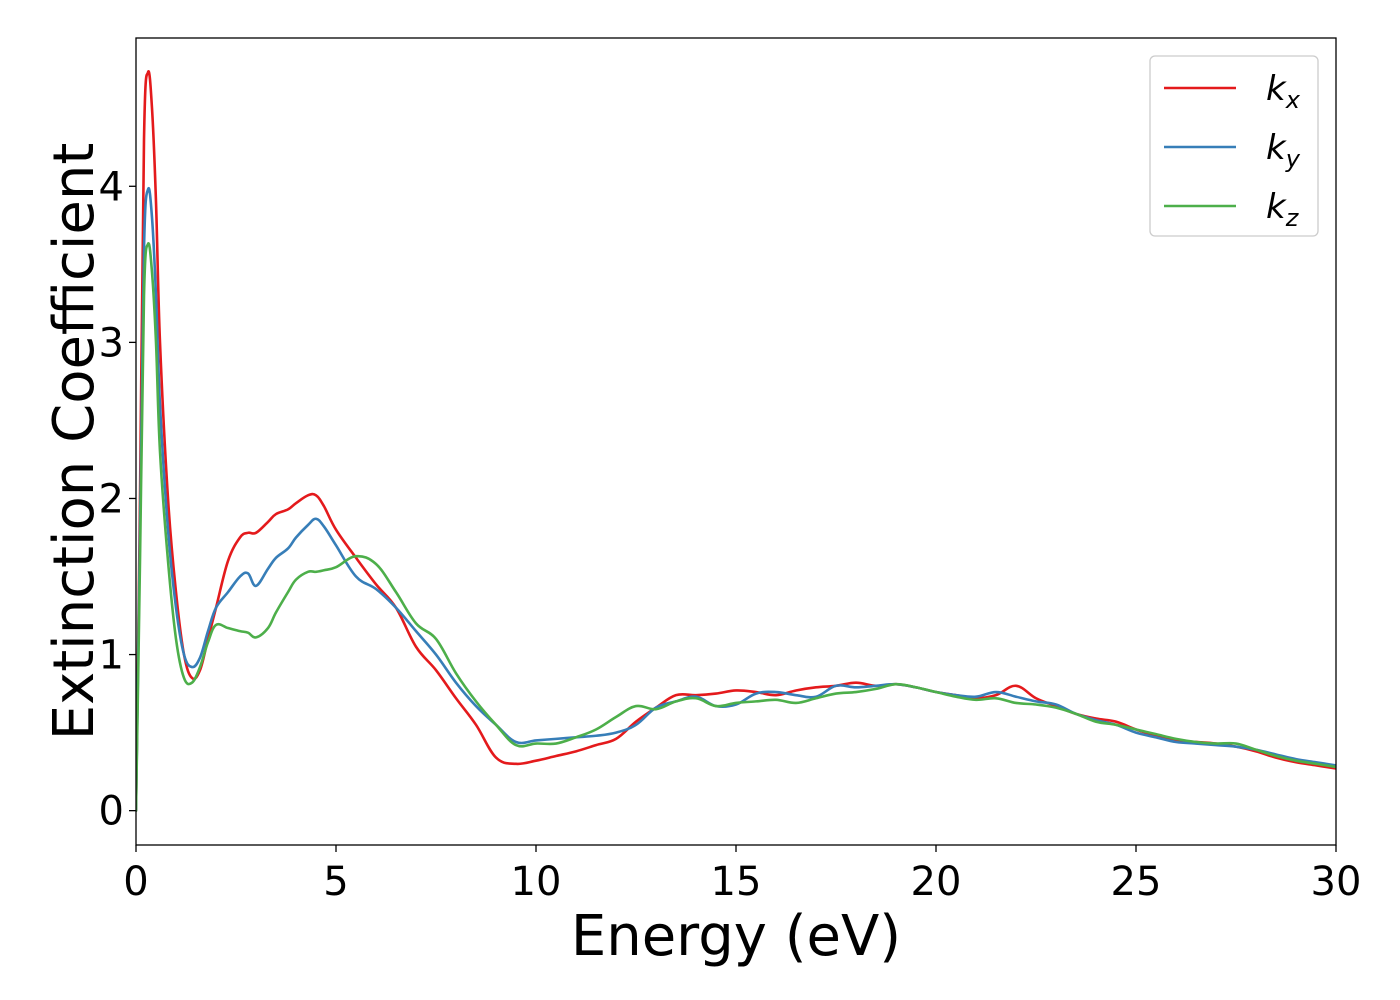  What do you see at coordinates (736, 936) in the screenshot?
I see `x-axis-label: Energy (eV)` at bounding box center [736, 936].